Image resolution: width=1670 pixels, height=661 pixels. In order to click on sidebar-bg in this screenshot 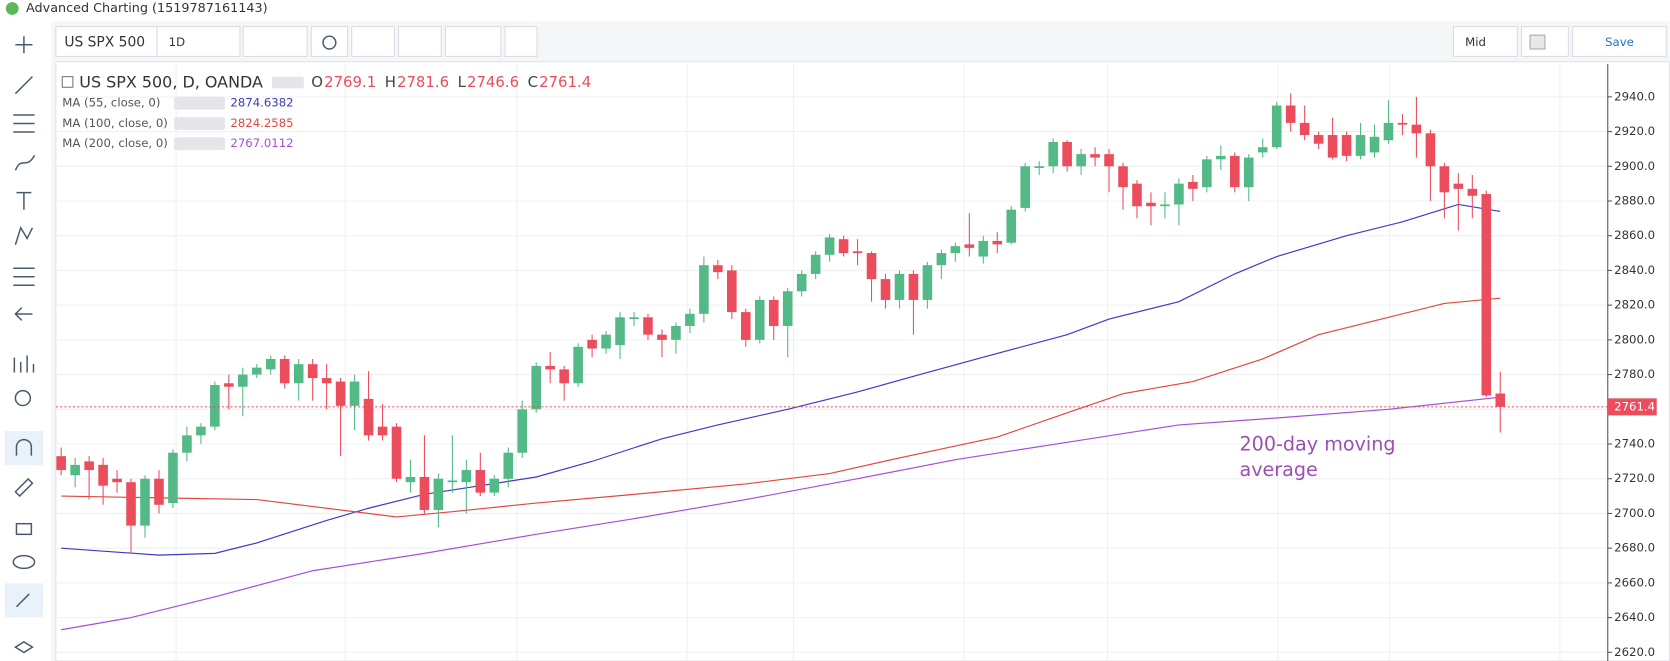, I will do `click(26, 341)`.